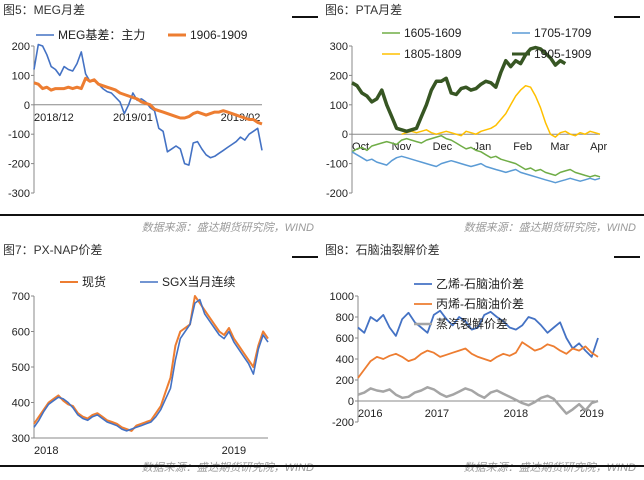 The height and width of the screenshot is (480, 644). I want to click on x-tick-label: Mar, so click(559, 147).